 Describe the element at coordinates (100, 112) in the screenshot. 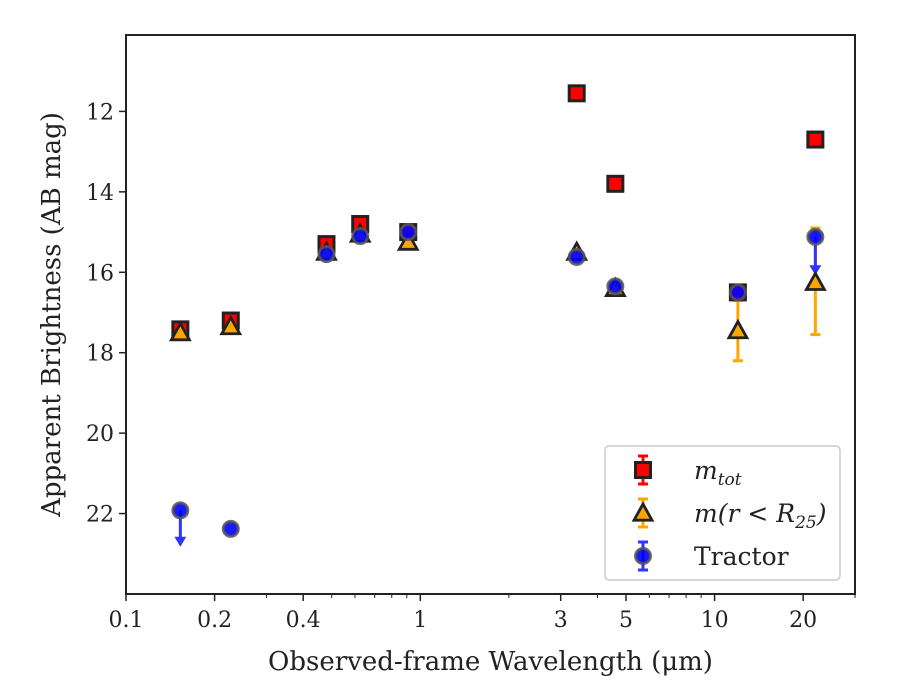

I see `y-tick-label: 12` at that location.